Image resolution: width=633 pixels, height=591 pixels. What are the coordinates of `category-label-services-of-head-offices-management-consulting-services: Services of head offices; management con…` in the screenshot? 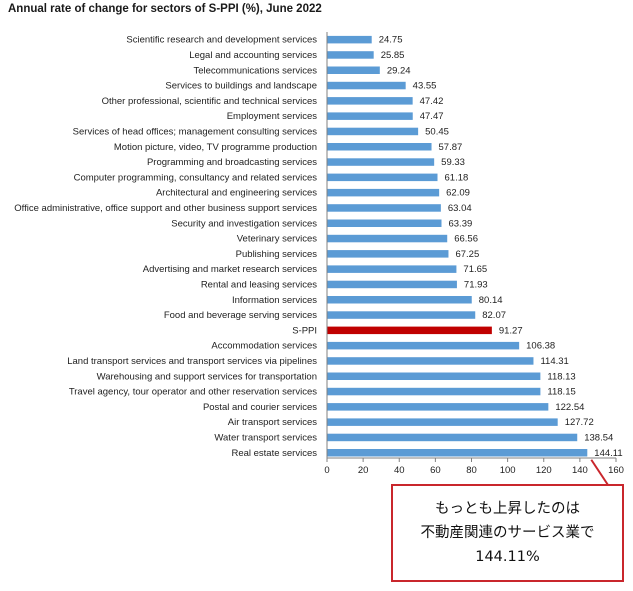 It's located at (195, 131).